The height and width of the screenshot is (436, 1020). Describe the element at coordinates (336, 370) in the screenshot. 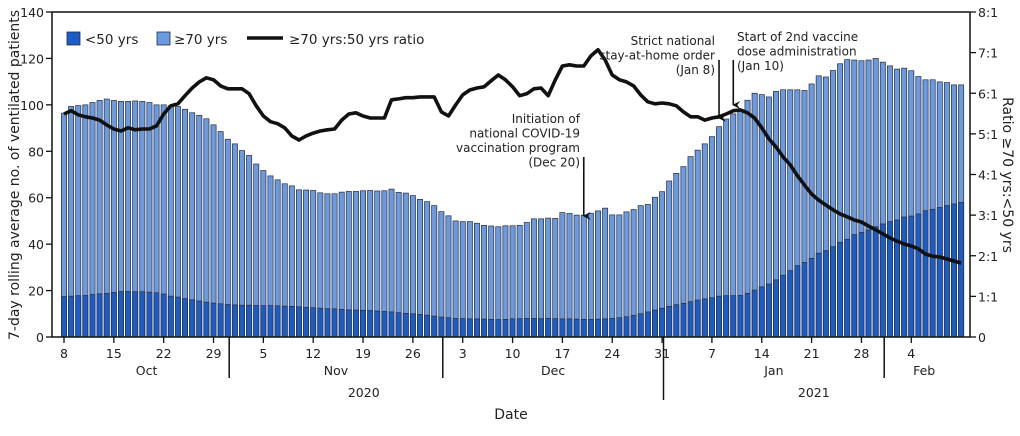

I see `month-label: Nov` at that location.